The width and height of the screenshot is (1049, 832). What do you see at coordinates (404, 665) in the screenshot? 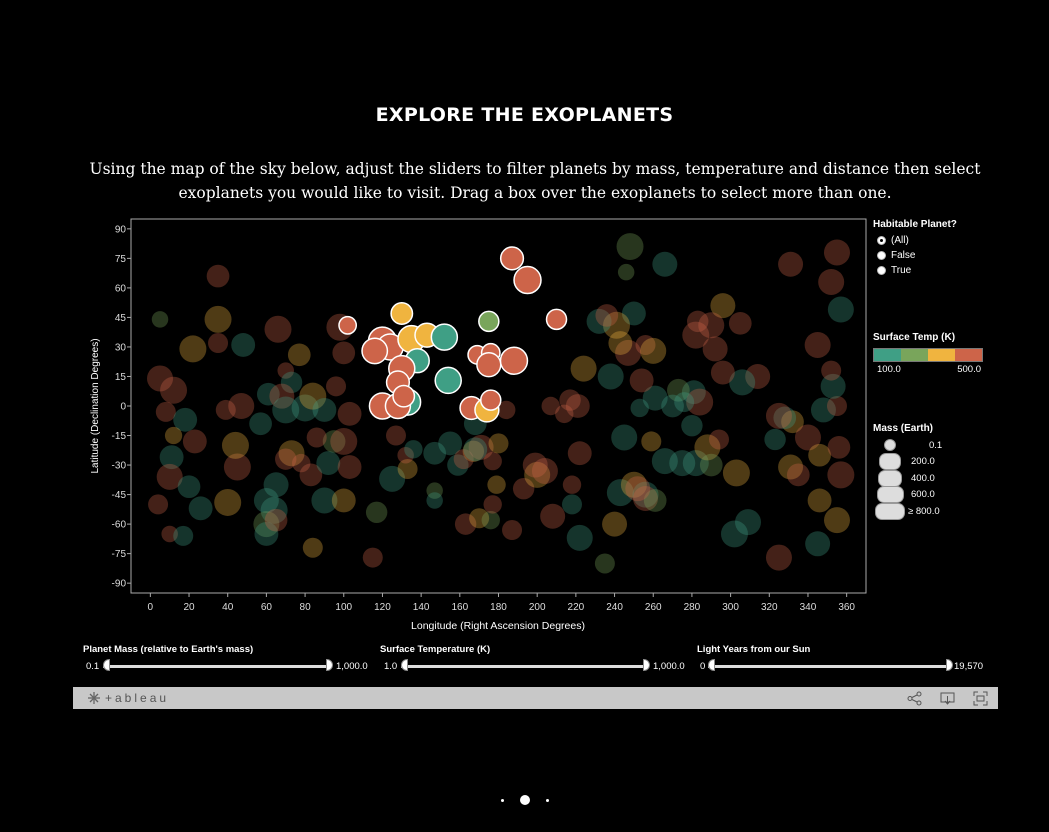
I see `temp-slider-min-handle` at bounding box center [404, 665].